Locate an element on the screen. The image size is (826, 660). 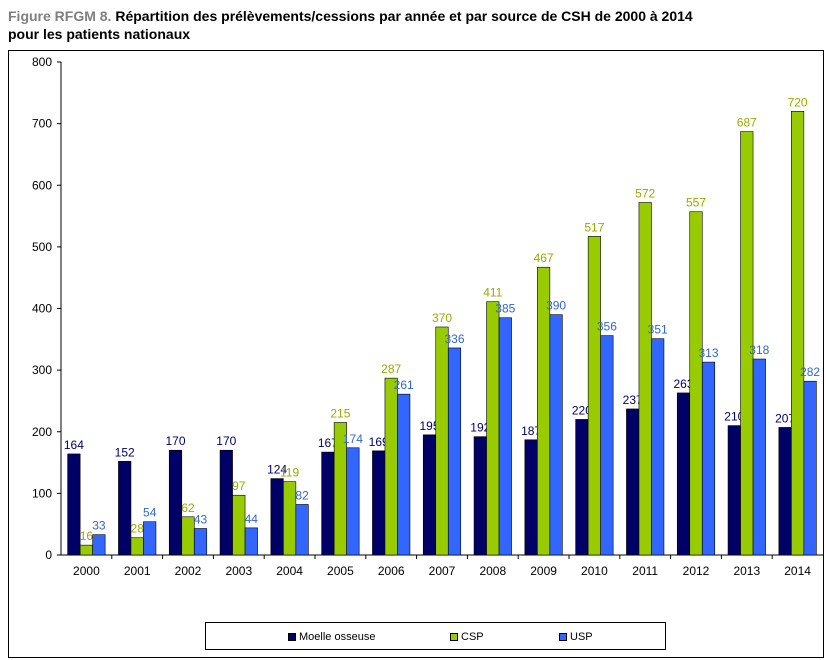
bar-csp-2004 is located at coordinates (290, 518).